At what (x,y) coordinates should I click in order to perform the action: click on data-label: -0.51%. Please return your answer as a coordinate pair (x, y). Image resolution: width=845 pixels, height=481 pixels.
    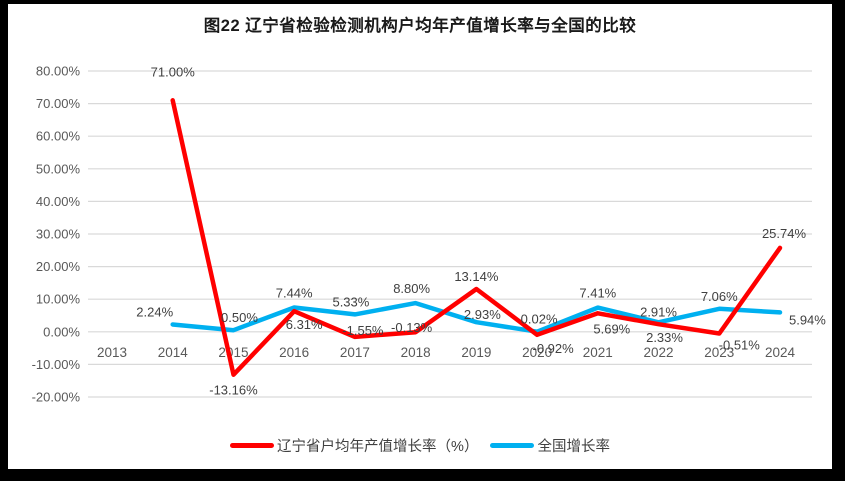
    Looking at the image, I should click on (740, 344).